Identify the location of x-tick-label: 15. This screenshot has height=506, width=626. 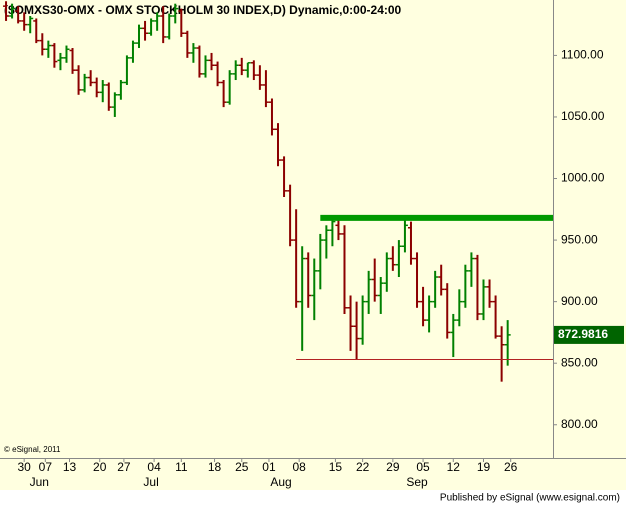
(336, 467).